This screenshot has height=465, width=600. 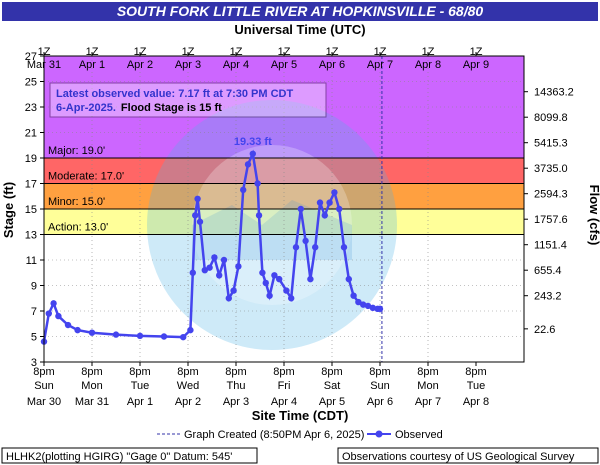 I want to click on band-label-moderate: Moderate: 17.0', so click(x=86, y=177).